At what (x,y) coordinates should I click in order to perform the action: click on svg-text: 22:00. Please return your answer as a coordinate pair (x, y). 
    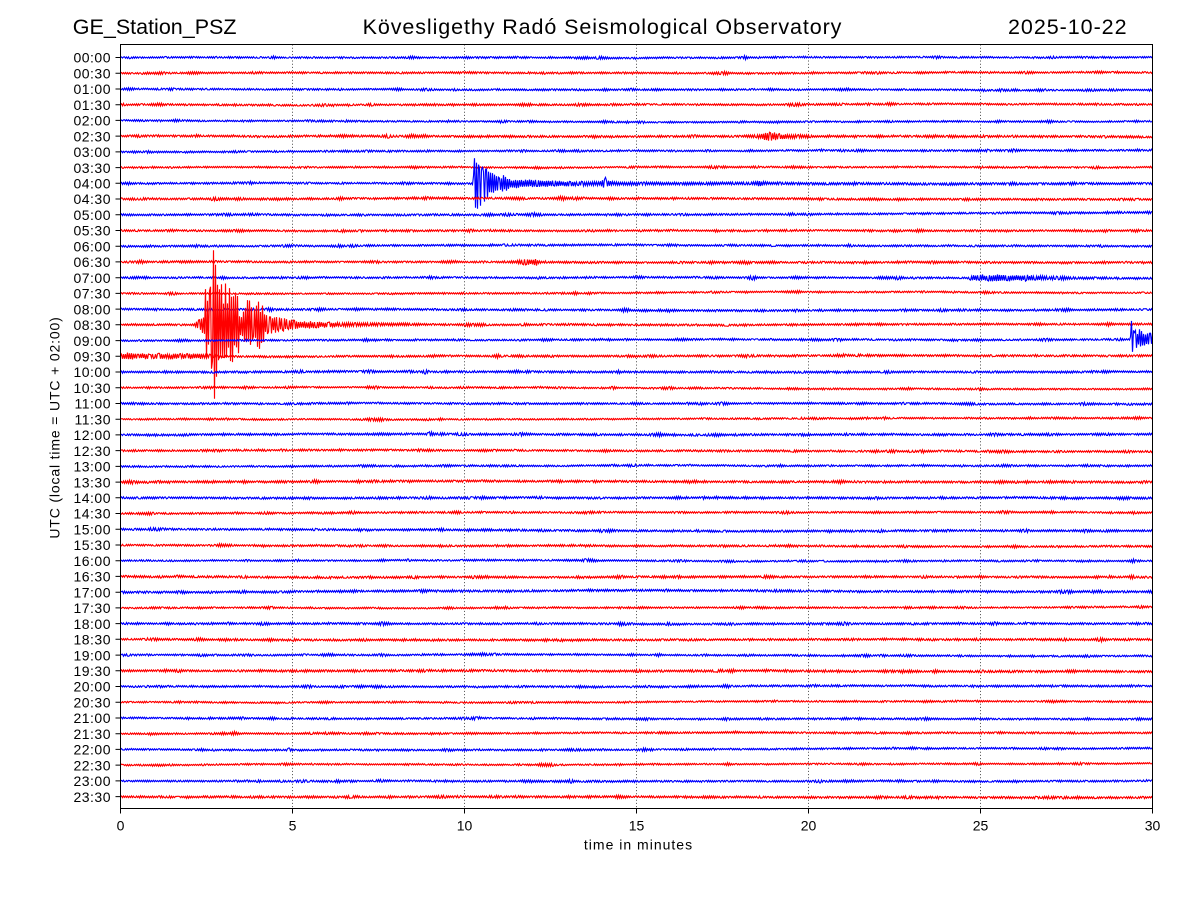
    Looking at the image, I should click on (92, 750).